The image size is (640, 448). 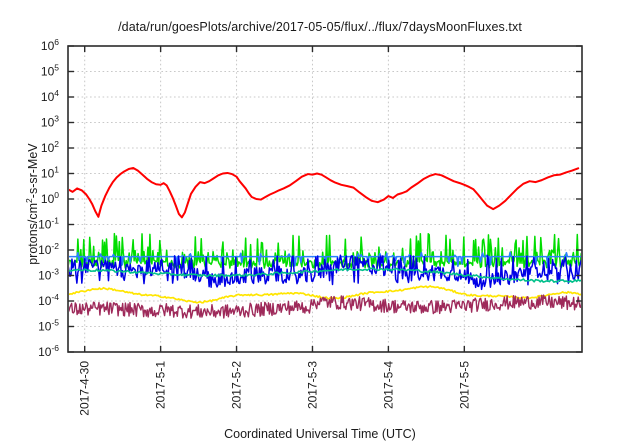 I want to click on y-tick-label: 10⁻¹, so click(x=48, y=224).